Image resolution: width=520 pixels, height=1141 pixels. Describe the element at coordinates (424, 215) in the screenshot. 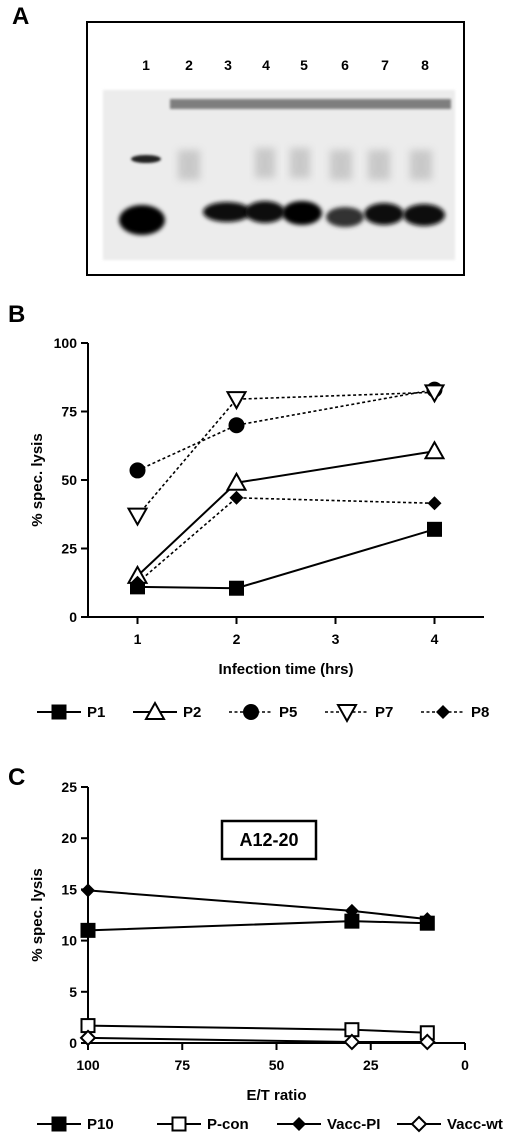

I see `gel-band-lane8` at that location.